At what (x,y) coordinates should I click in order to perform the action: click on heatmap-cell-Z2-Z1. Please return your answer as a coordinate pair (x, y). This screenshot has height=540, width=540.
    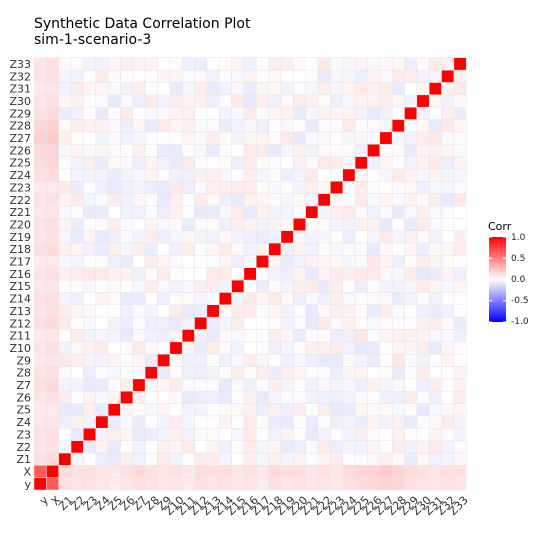
    Looking at the image, I should click on (77, 459).